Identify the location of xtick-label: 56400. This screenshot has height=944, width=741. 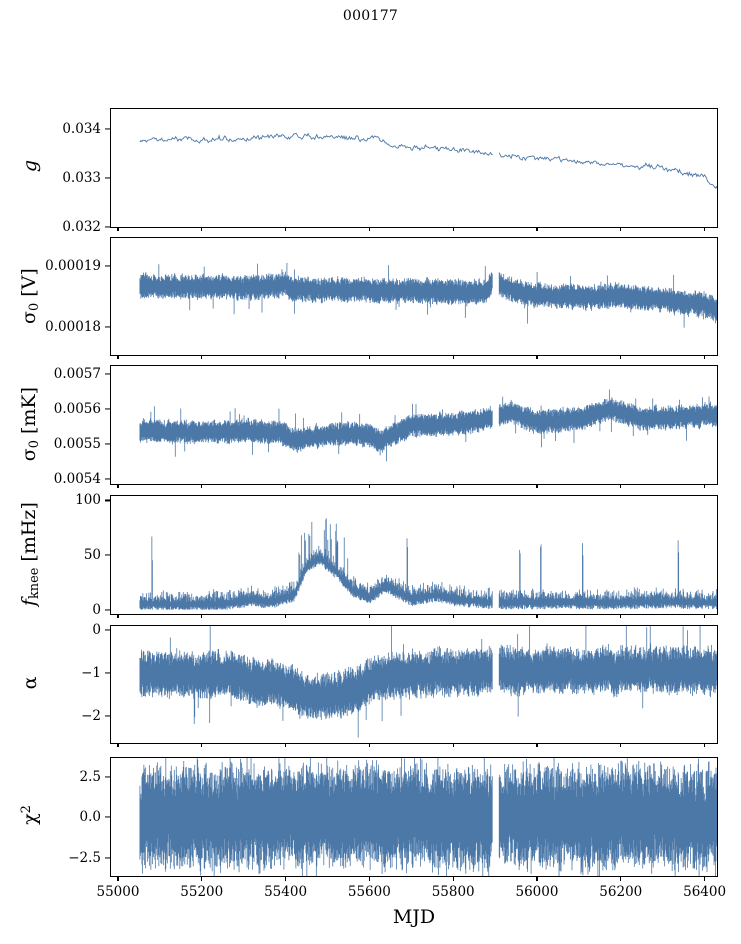
(705, 892).